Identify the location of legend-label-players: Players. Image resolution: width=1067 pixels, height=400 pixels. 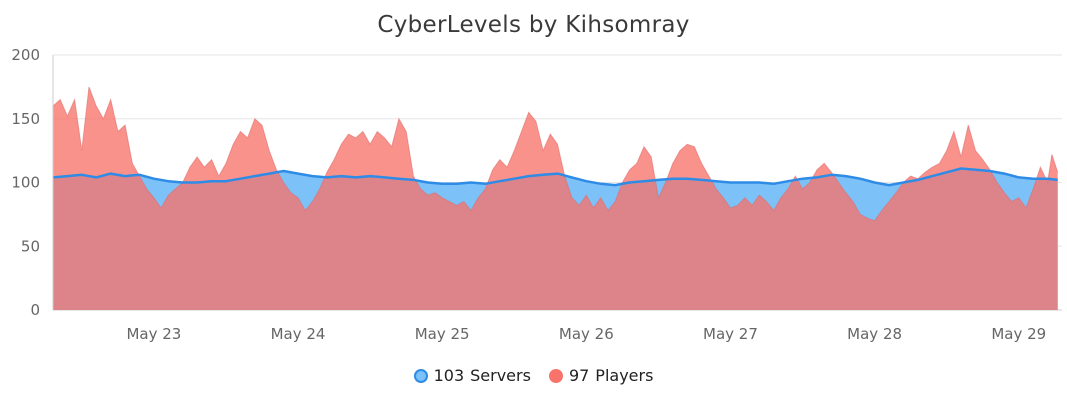
(624, 375).